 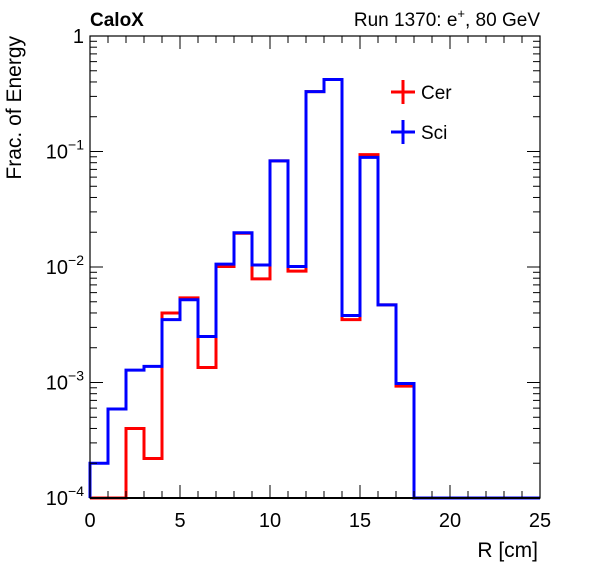 What do you see at coordinates (450, 521) in the screenshot?
I see `x-tick-label: 20` at bounding box center [450, 521].